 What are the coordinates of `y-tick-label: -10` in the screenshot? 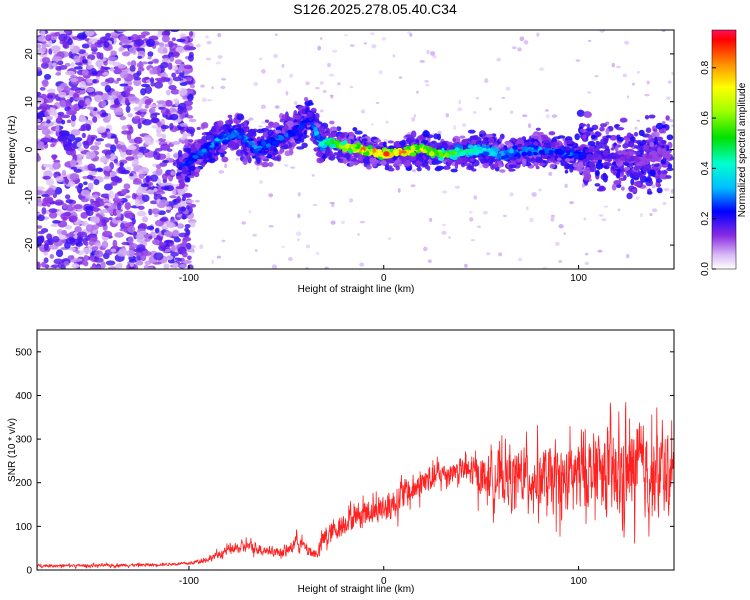 It's located at (29, 197).